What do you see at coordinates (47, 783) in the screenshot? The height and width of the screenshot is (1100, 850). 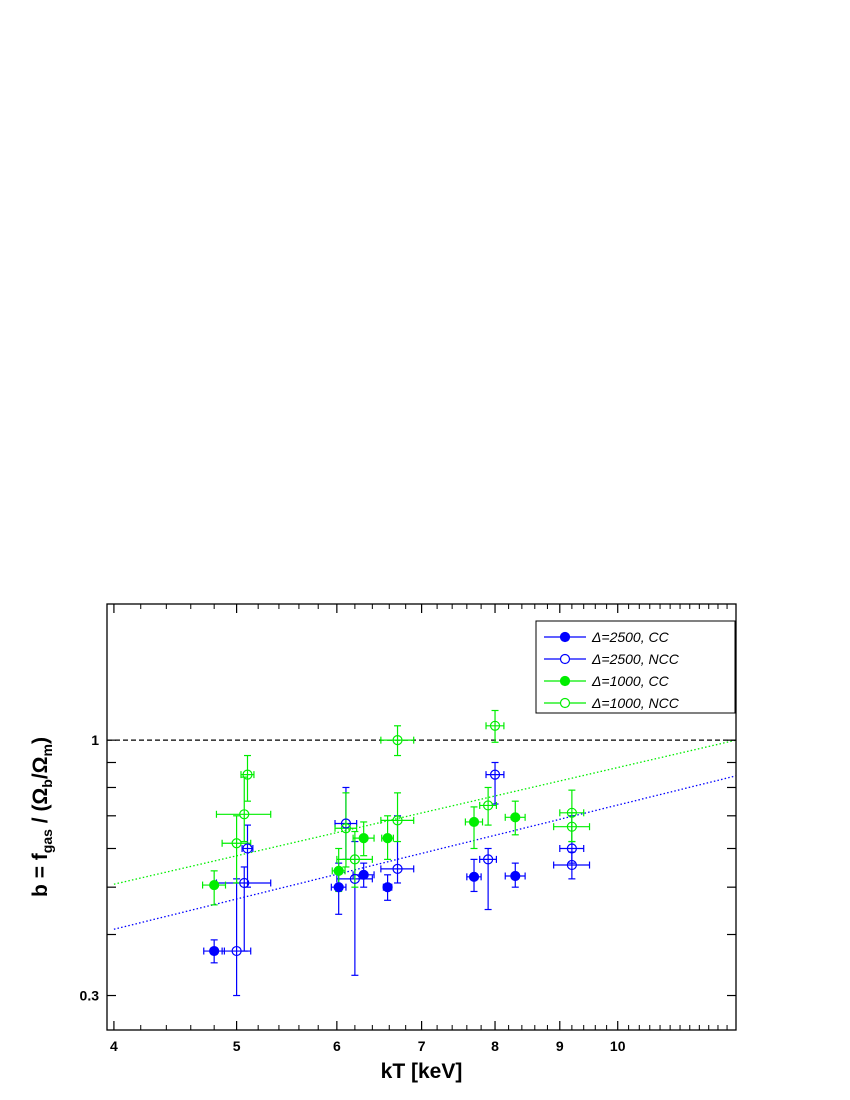 I see `y-axis-label-sub-b: b` at bounding box center [47, 783].